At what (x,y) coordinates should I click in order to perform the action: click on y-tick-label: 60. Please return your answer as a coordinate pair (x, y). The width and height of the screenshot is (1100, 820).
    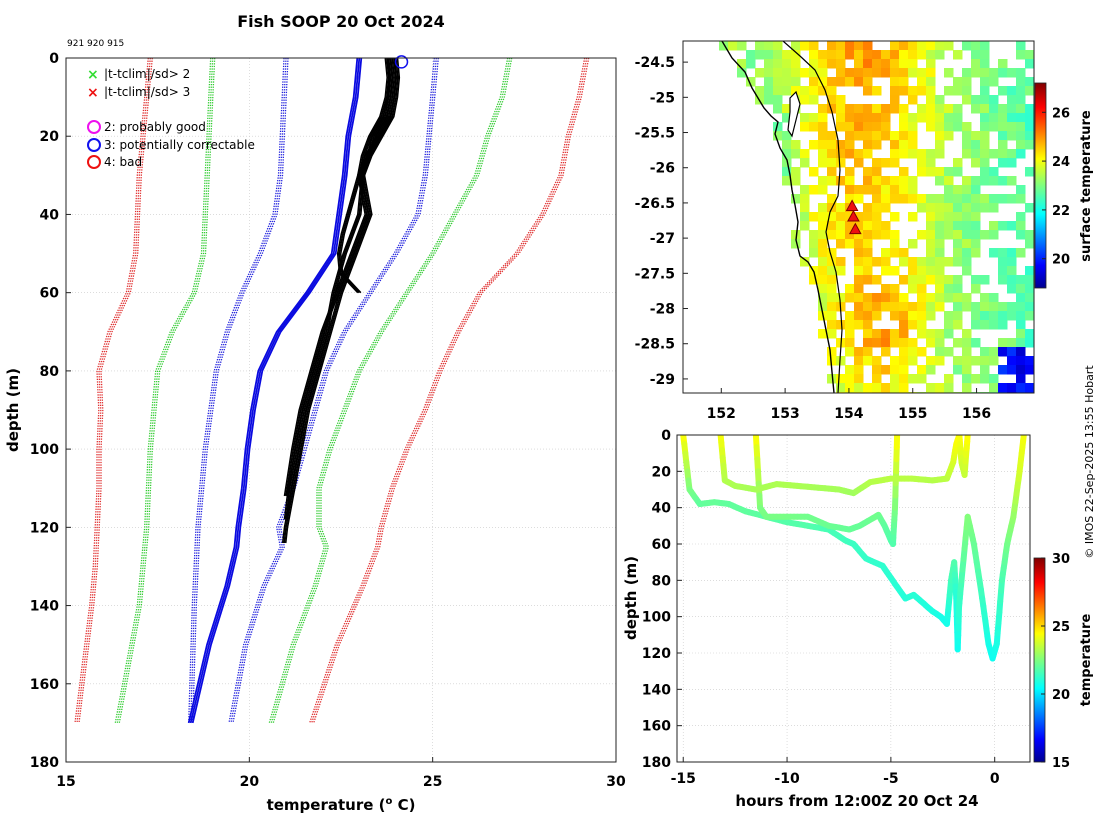
    Looking at the image, I should click on (50, 294).